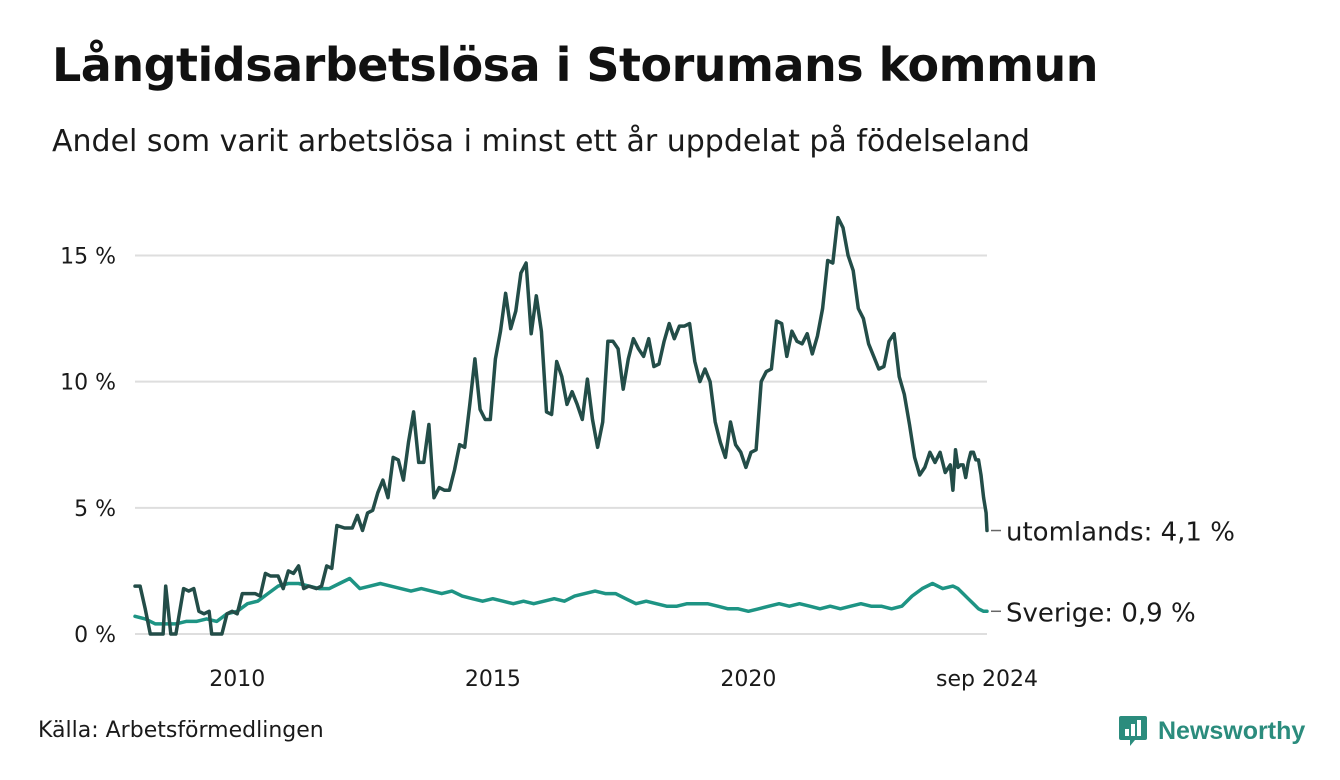 The width and height of the screenshot is (1340, 780). What do you see at coordinates (1113, 573) in the screenshot?
I see `series-end-labels: utomlands: 4,1 % Sverige: 0,9 %` at bounding box center [1113, 573].